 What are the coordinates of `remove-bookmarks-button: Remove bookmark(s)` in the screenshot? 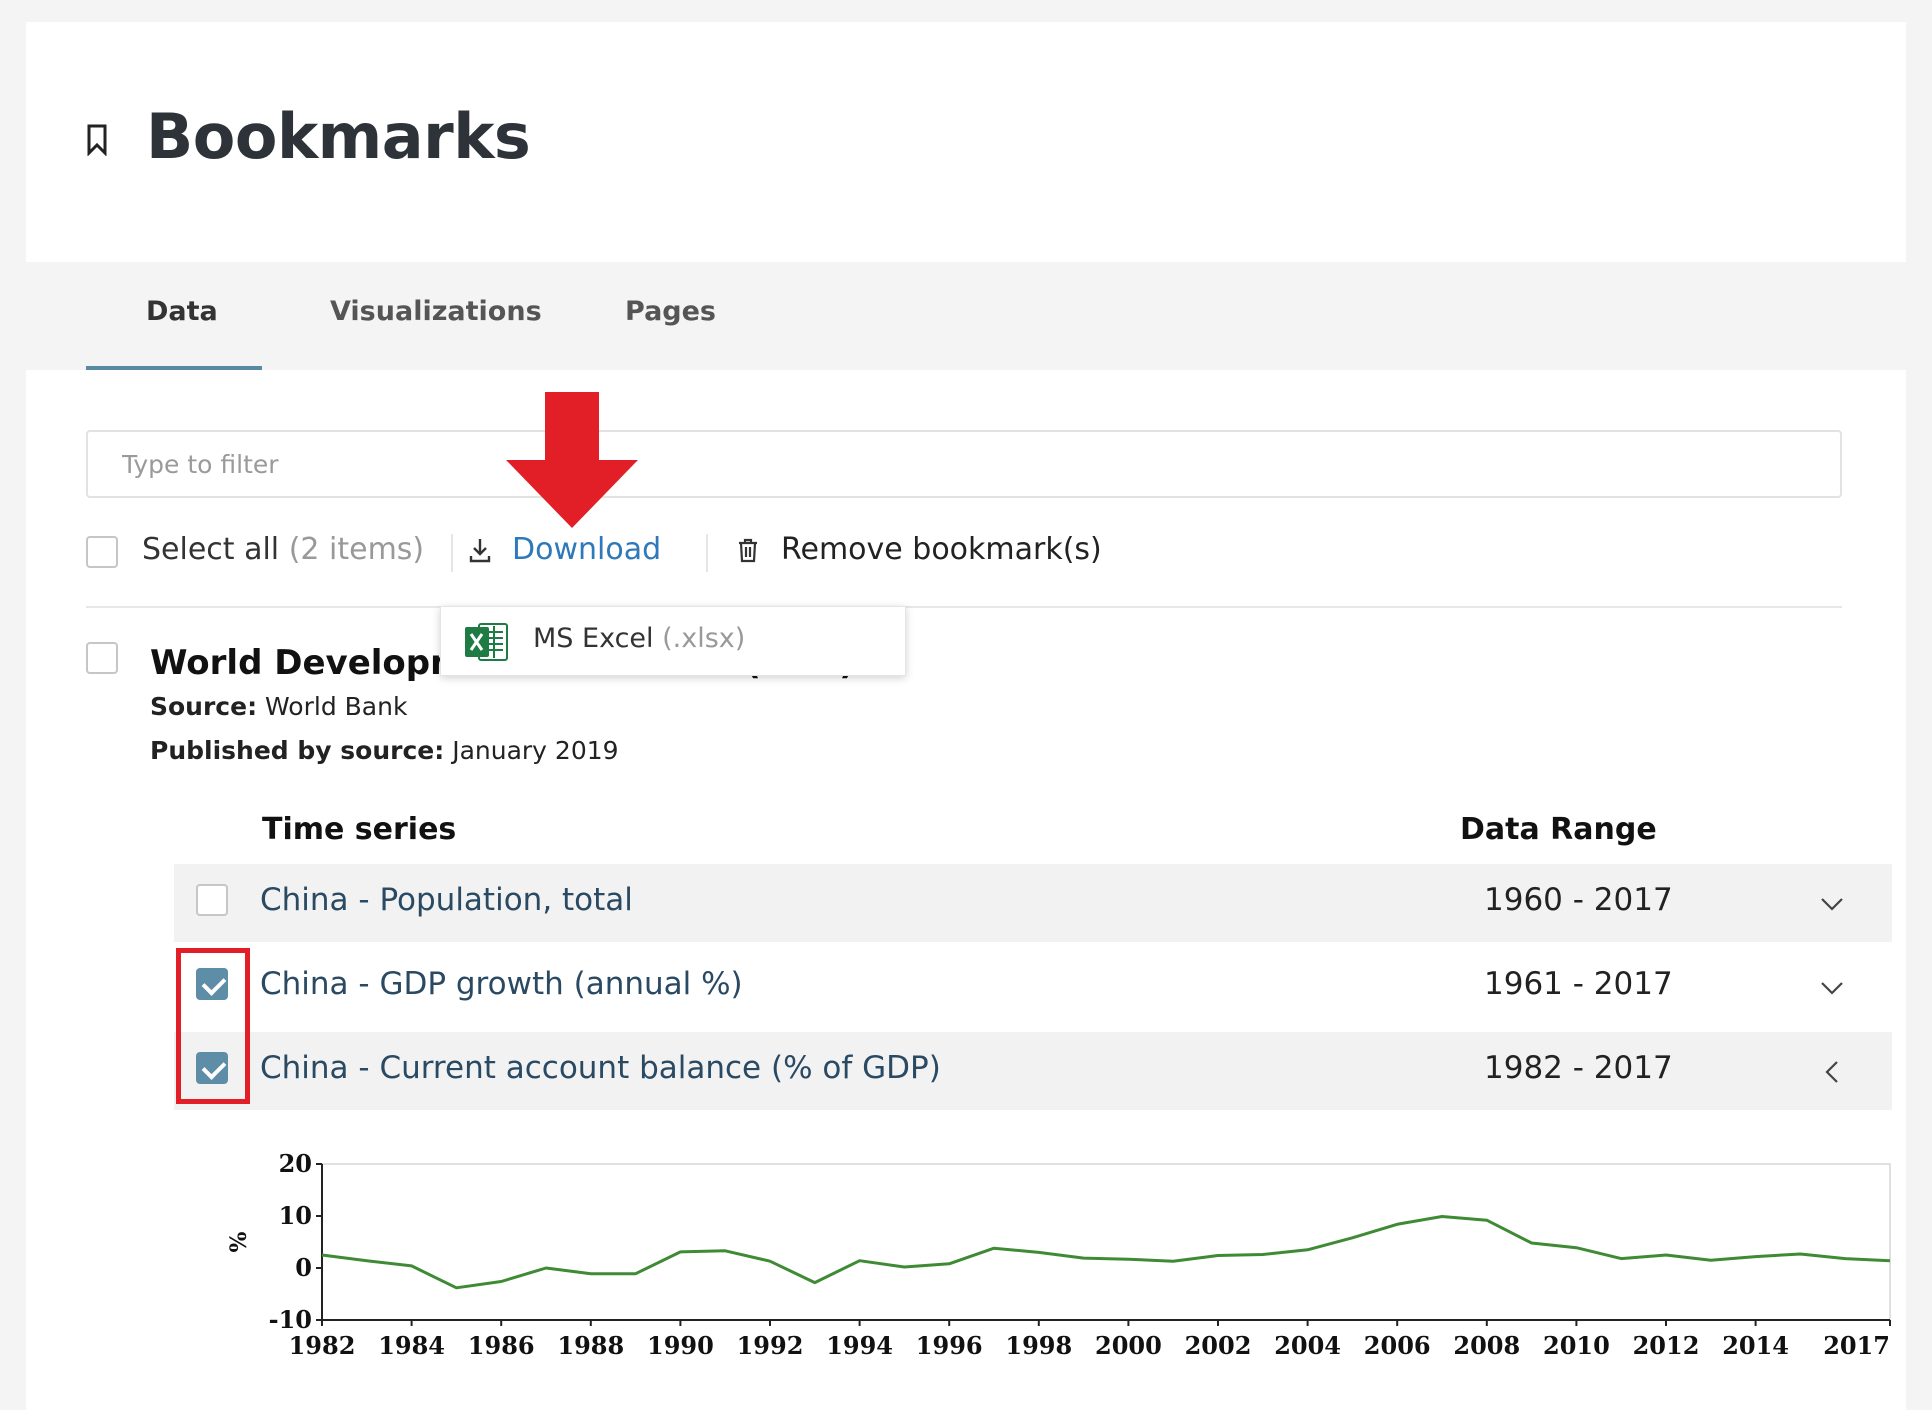 It's located at (941, 549).